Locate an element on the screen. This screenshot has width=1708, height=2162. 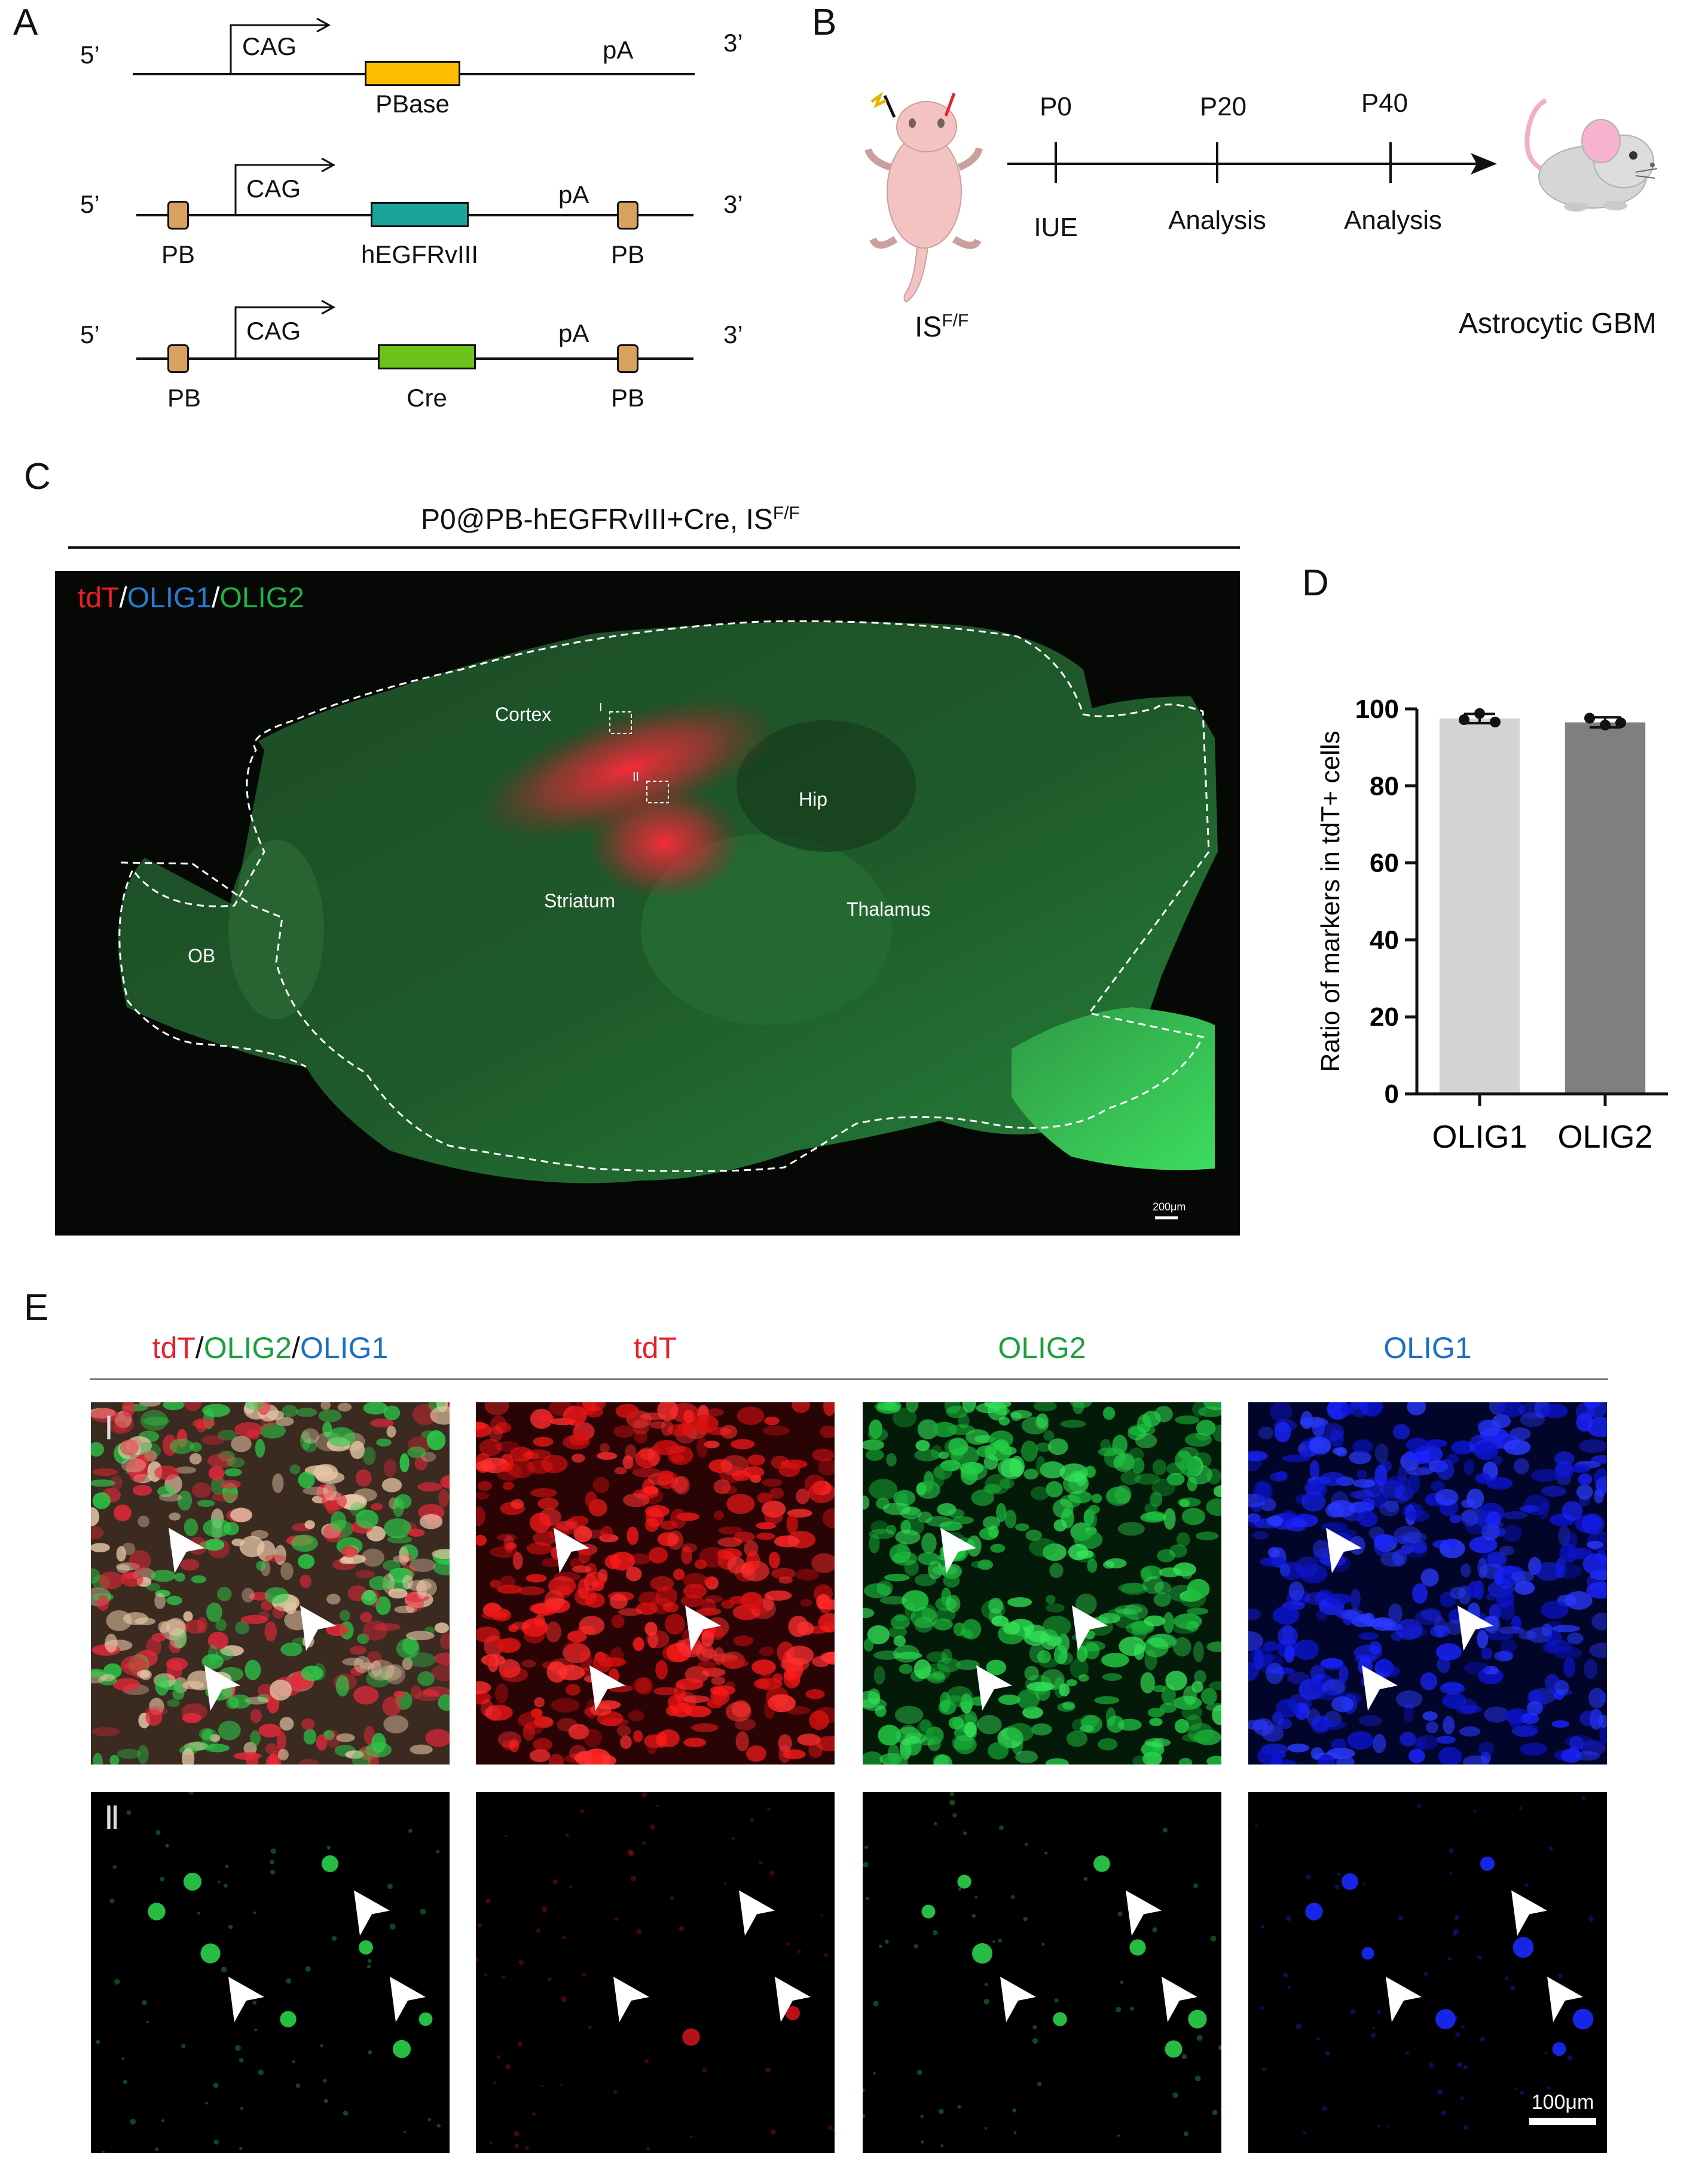
micrograph-ii-tdt is located at coordinates (655, 1973).